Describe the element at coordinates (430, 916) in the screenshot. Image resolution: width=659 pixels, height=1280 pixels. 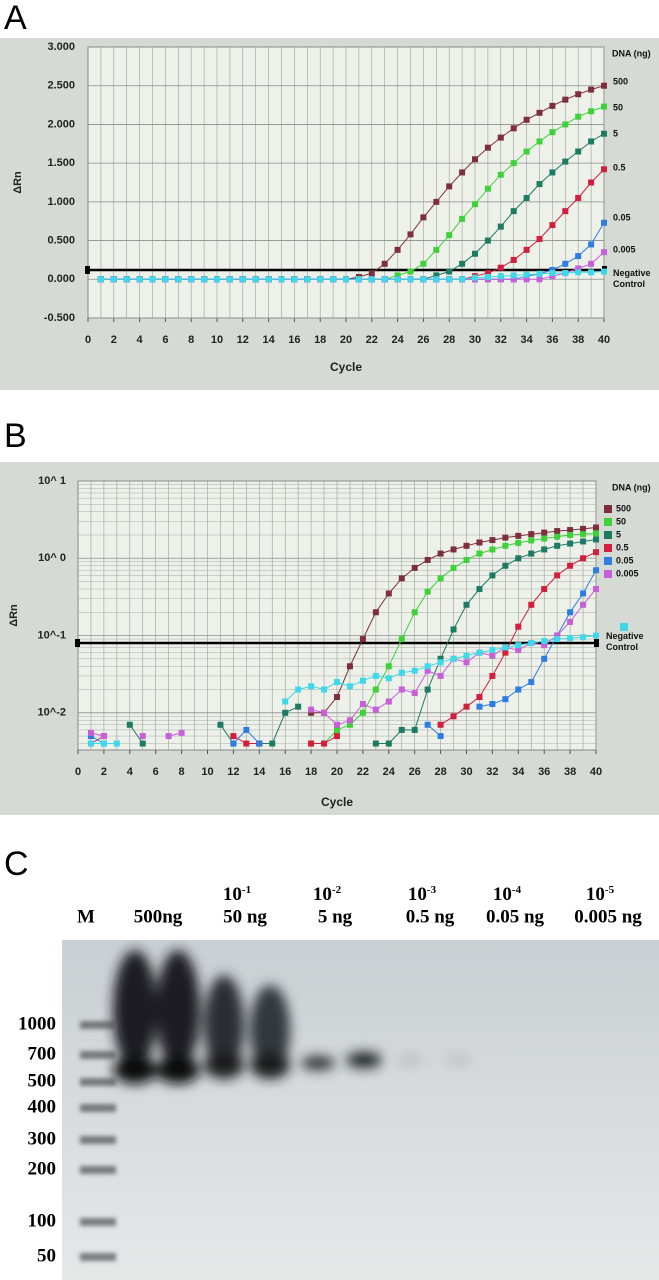
I see `lane-label: 0.5 ng` at that location.